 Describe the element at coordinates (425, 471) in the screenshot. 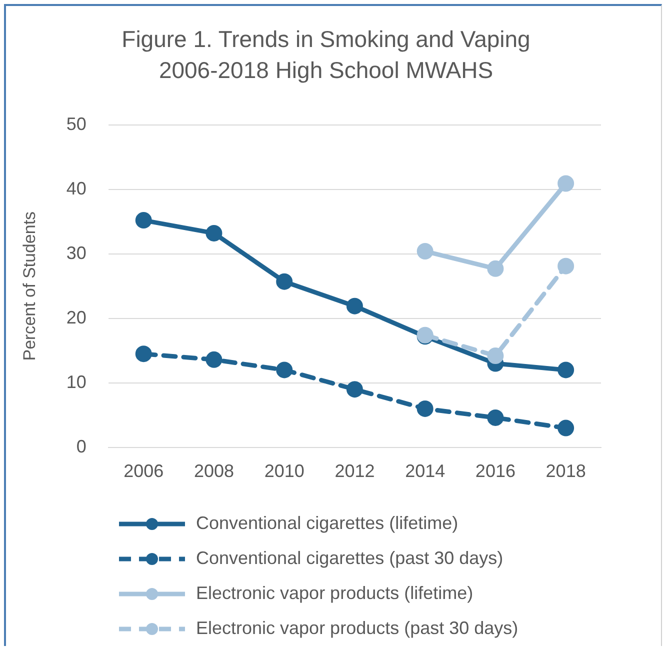

I see `x-tick-label: 2014` at that location.